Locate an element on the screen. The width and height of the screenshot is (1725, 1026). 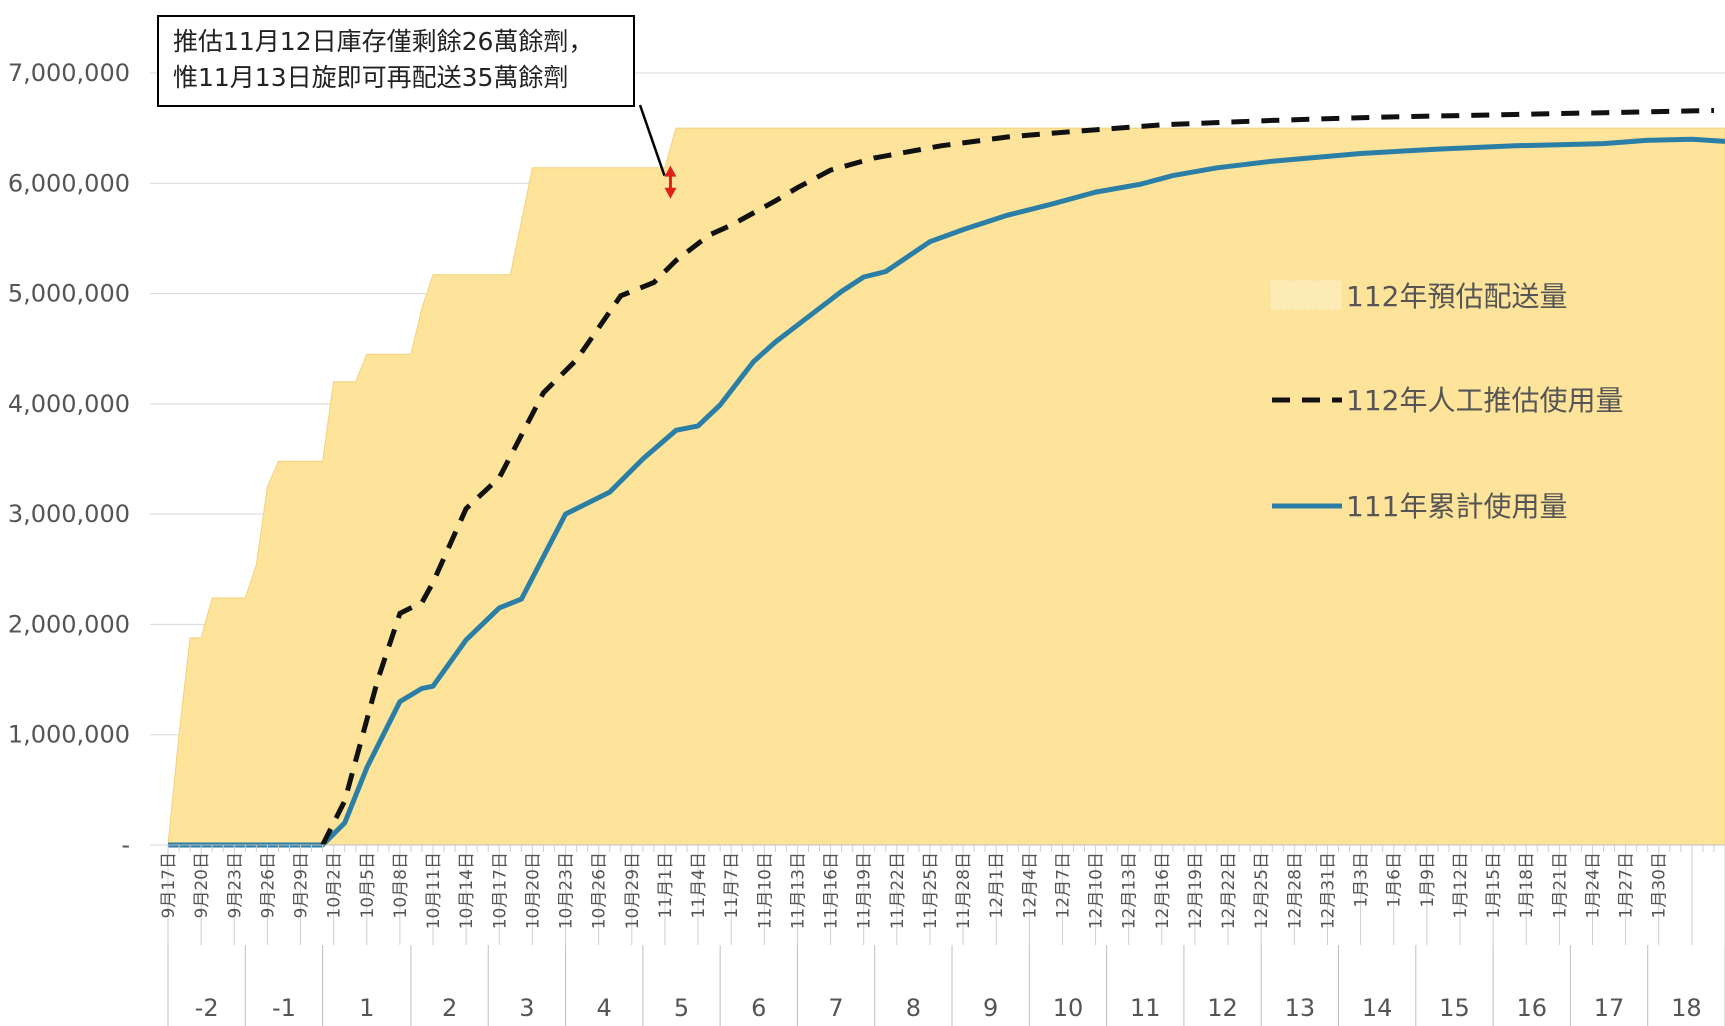
x-tick-label: 11月7日 is located at coordinates (732, 885).